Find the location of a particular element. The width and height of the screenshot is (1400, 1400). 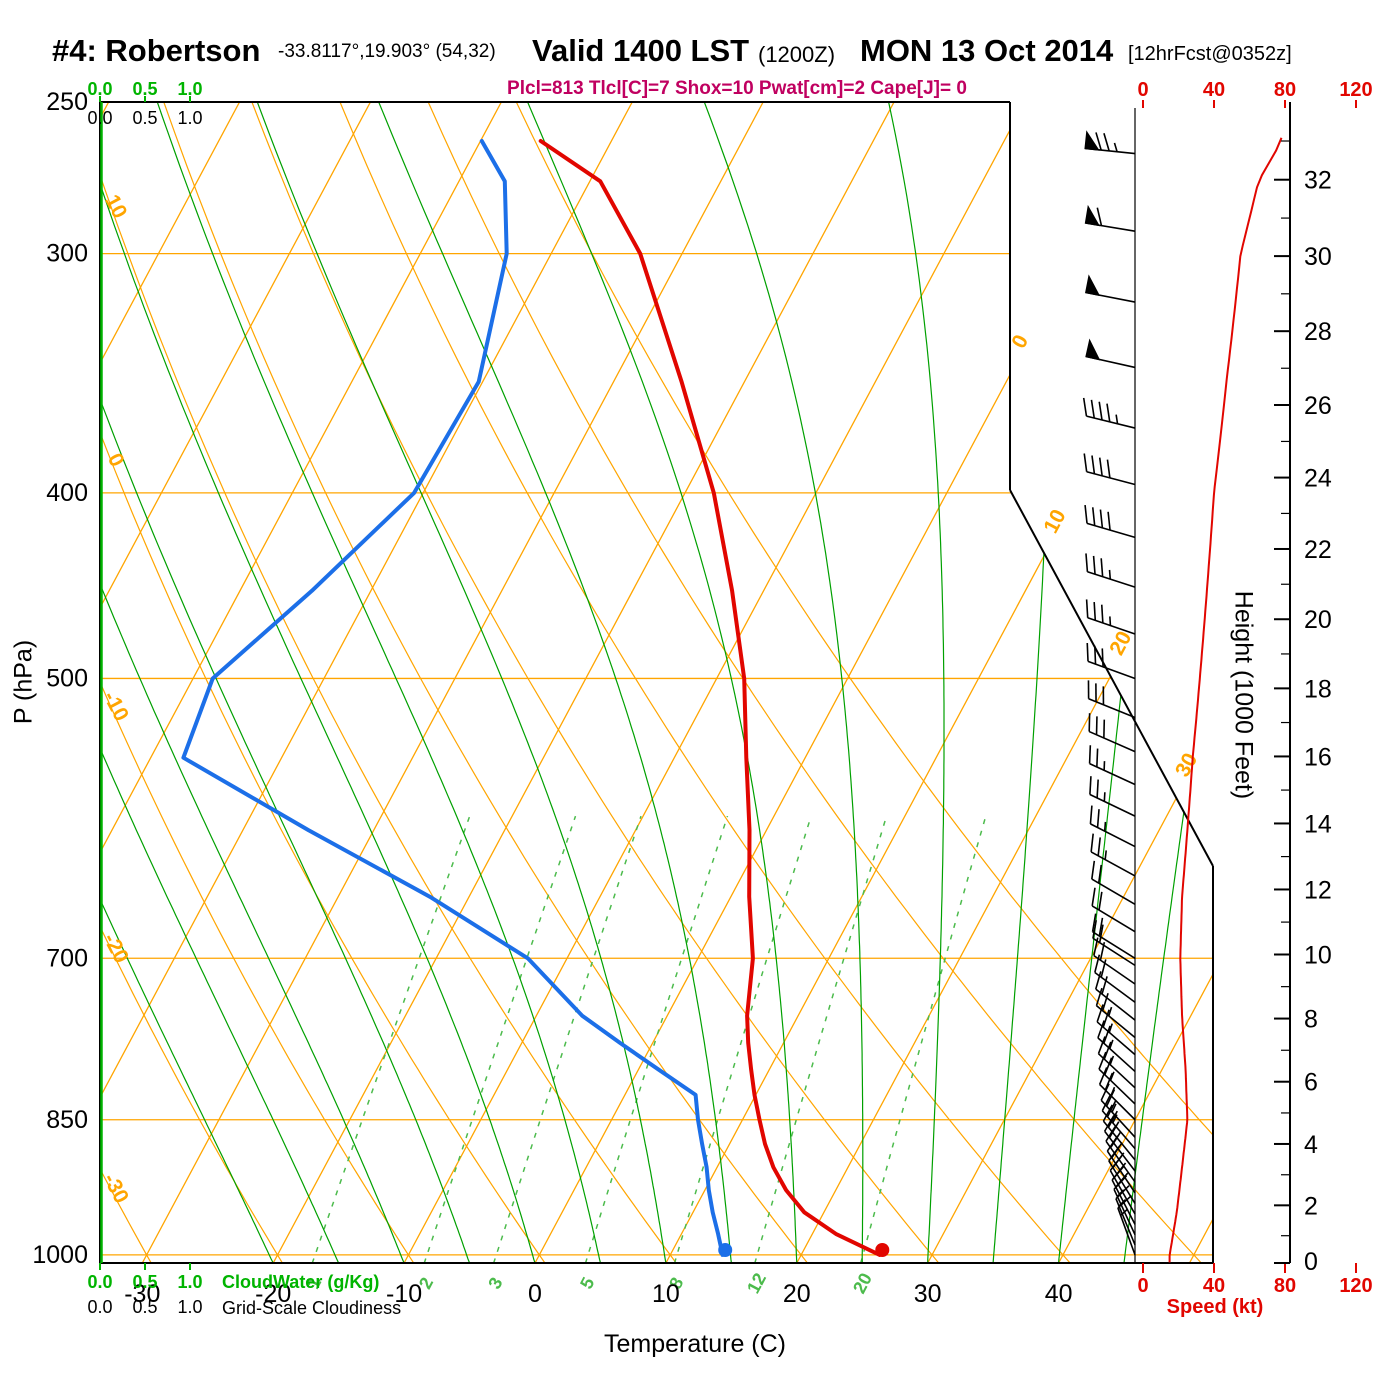

height-tick-label: 8 is located at coordinates (1311, 1020).